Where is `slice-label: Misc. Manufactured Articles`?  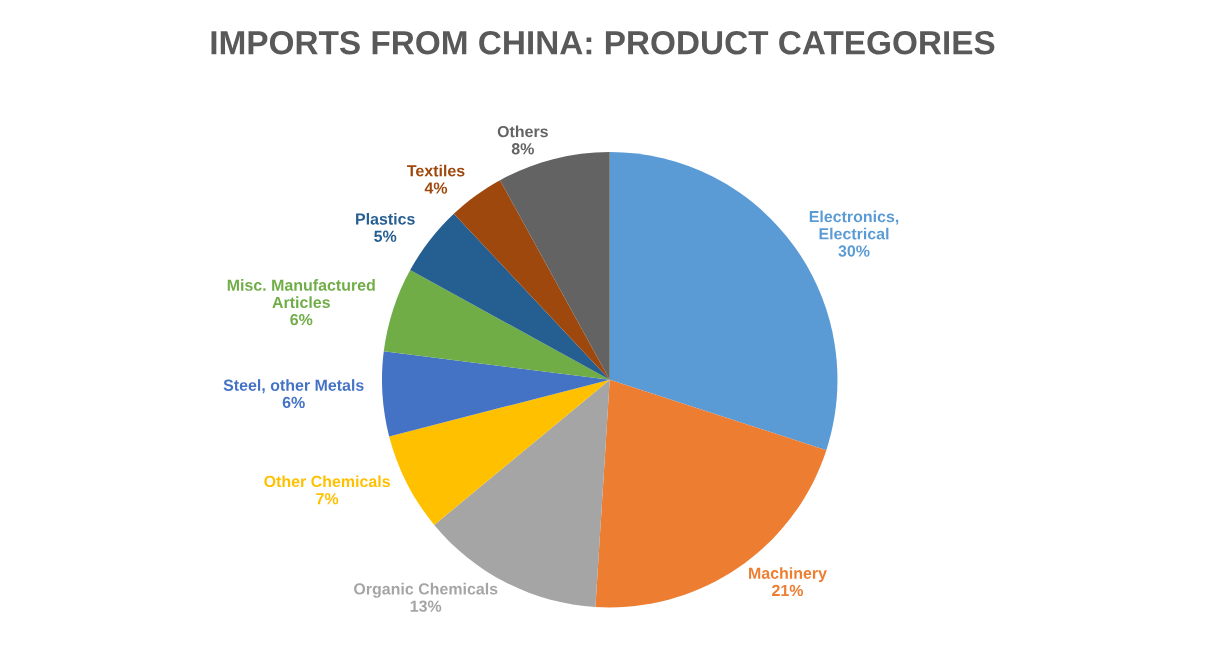
slice-label: Misc. Manufactured Articles is located at coordinates (301, 294).